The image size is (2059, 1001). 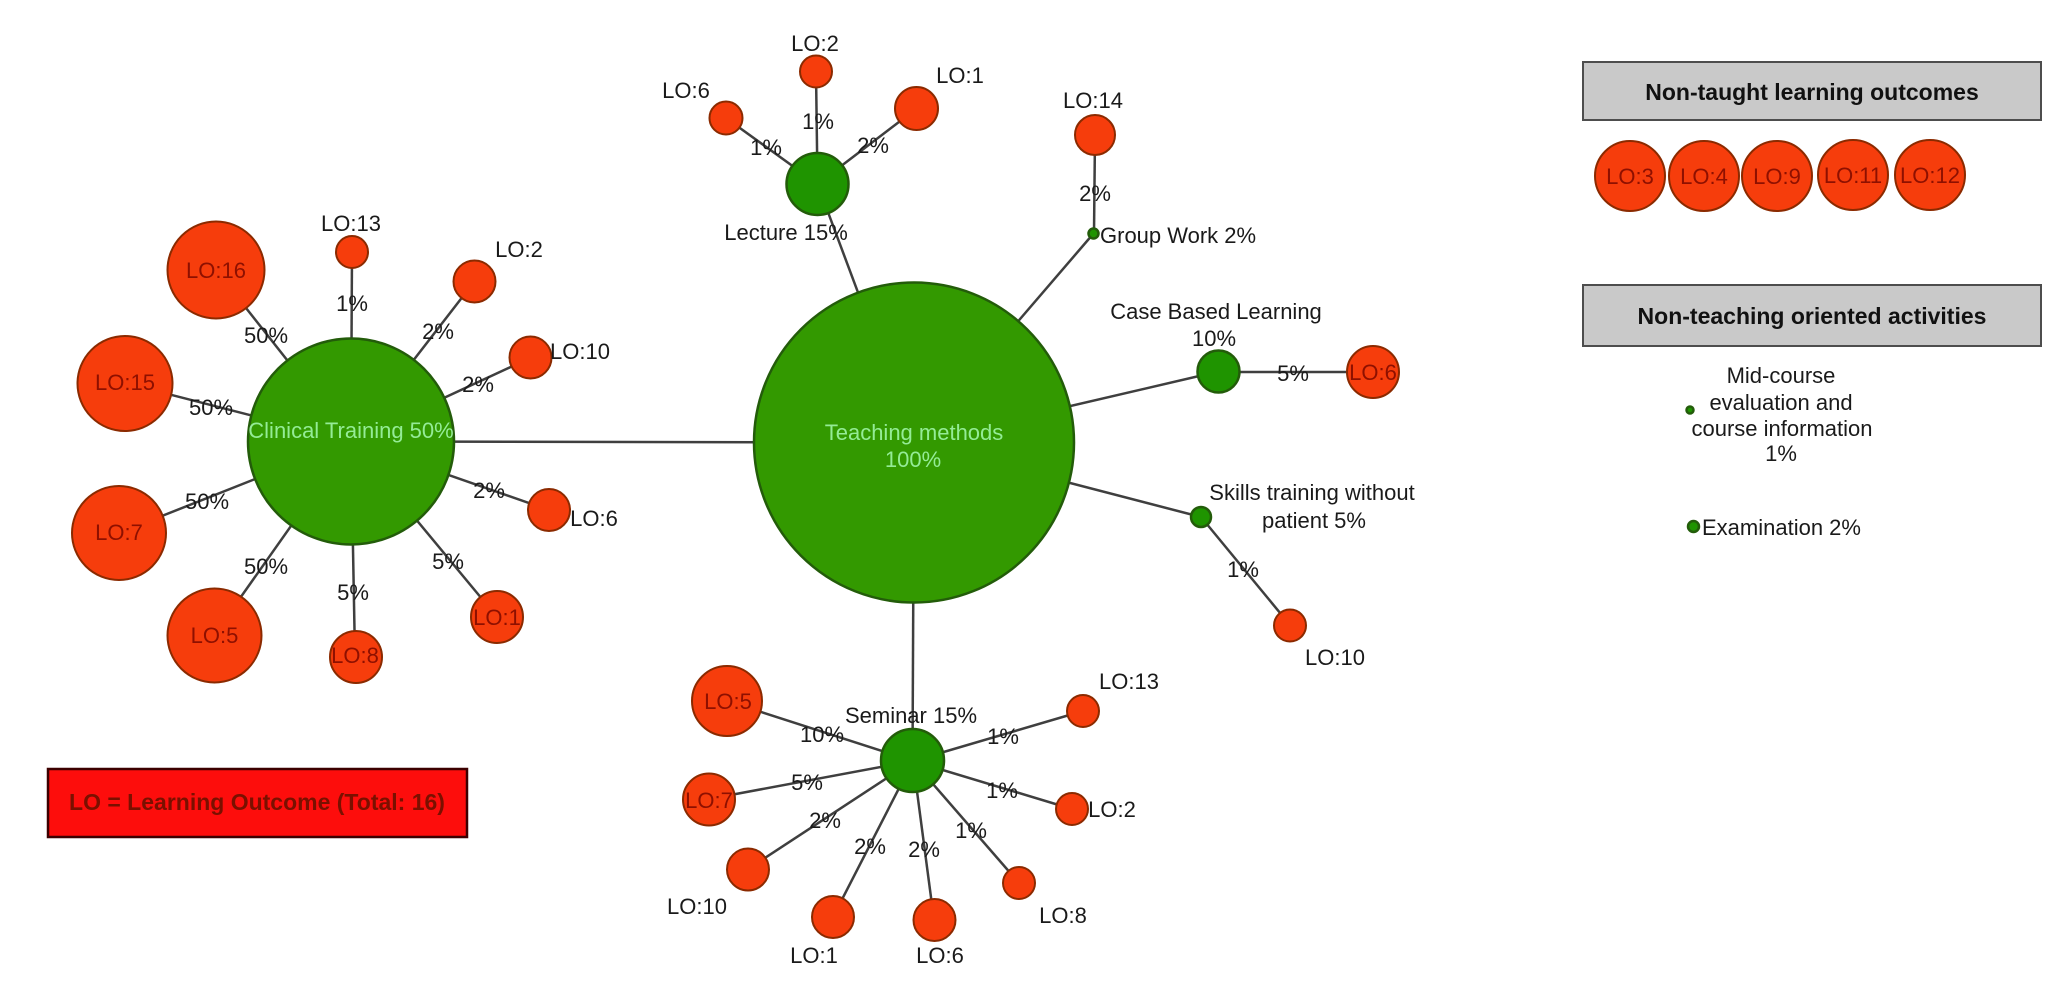 I want to click on svg-text: LO:4, so click(x=1704, y=176).